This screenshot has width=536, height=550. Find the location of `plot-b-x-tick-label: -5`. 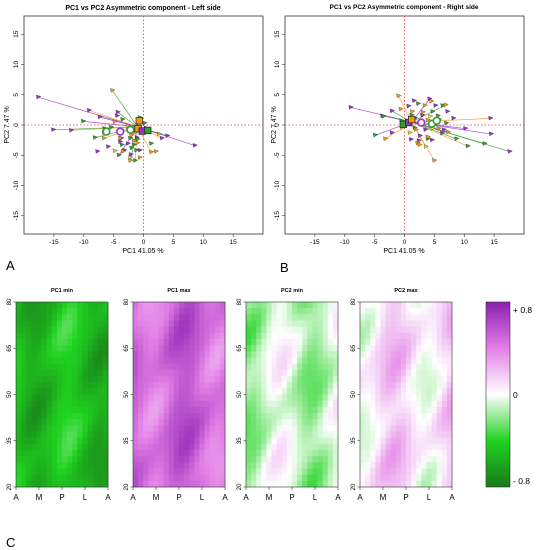

plot-b-x-tick-label: -5 is located at coordinates (375, 242).